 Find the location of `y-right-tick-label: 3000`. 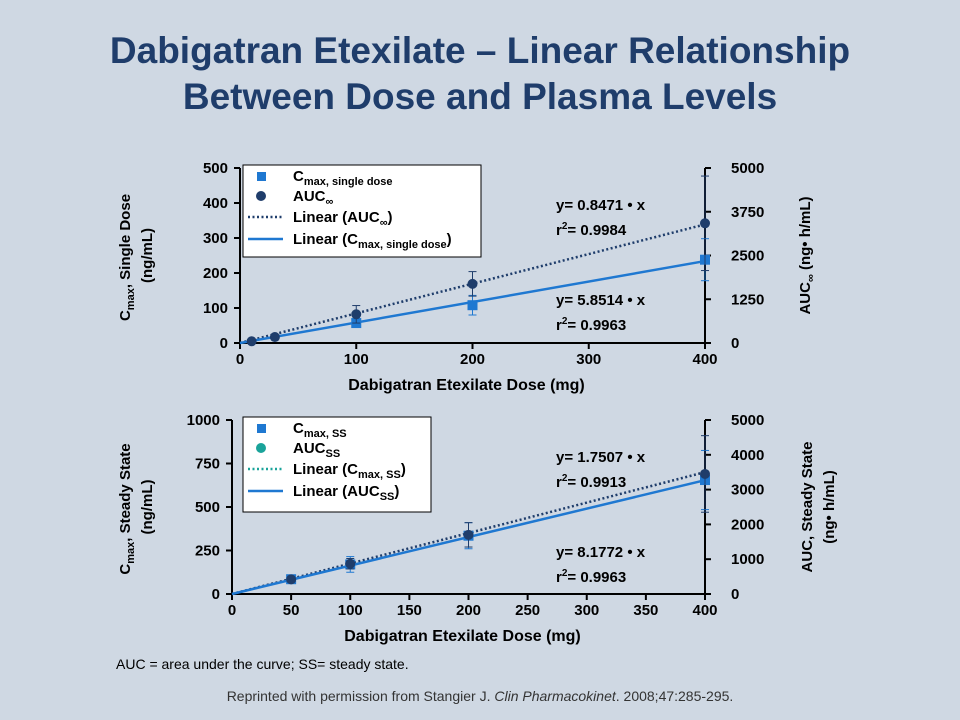

y-right-tick-label: 3000 is located at coordinates (747, 490).